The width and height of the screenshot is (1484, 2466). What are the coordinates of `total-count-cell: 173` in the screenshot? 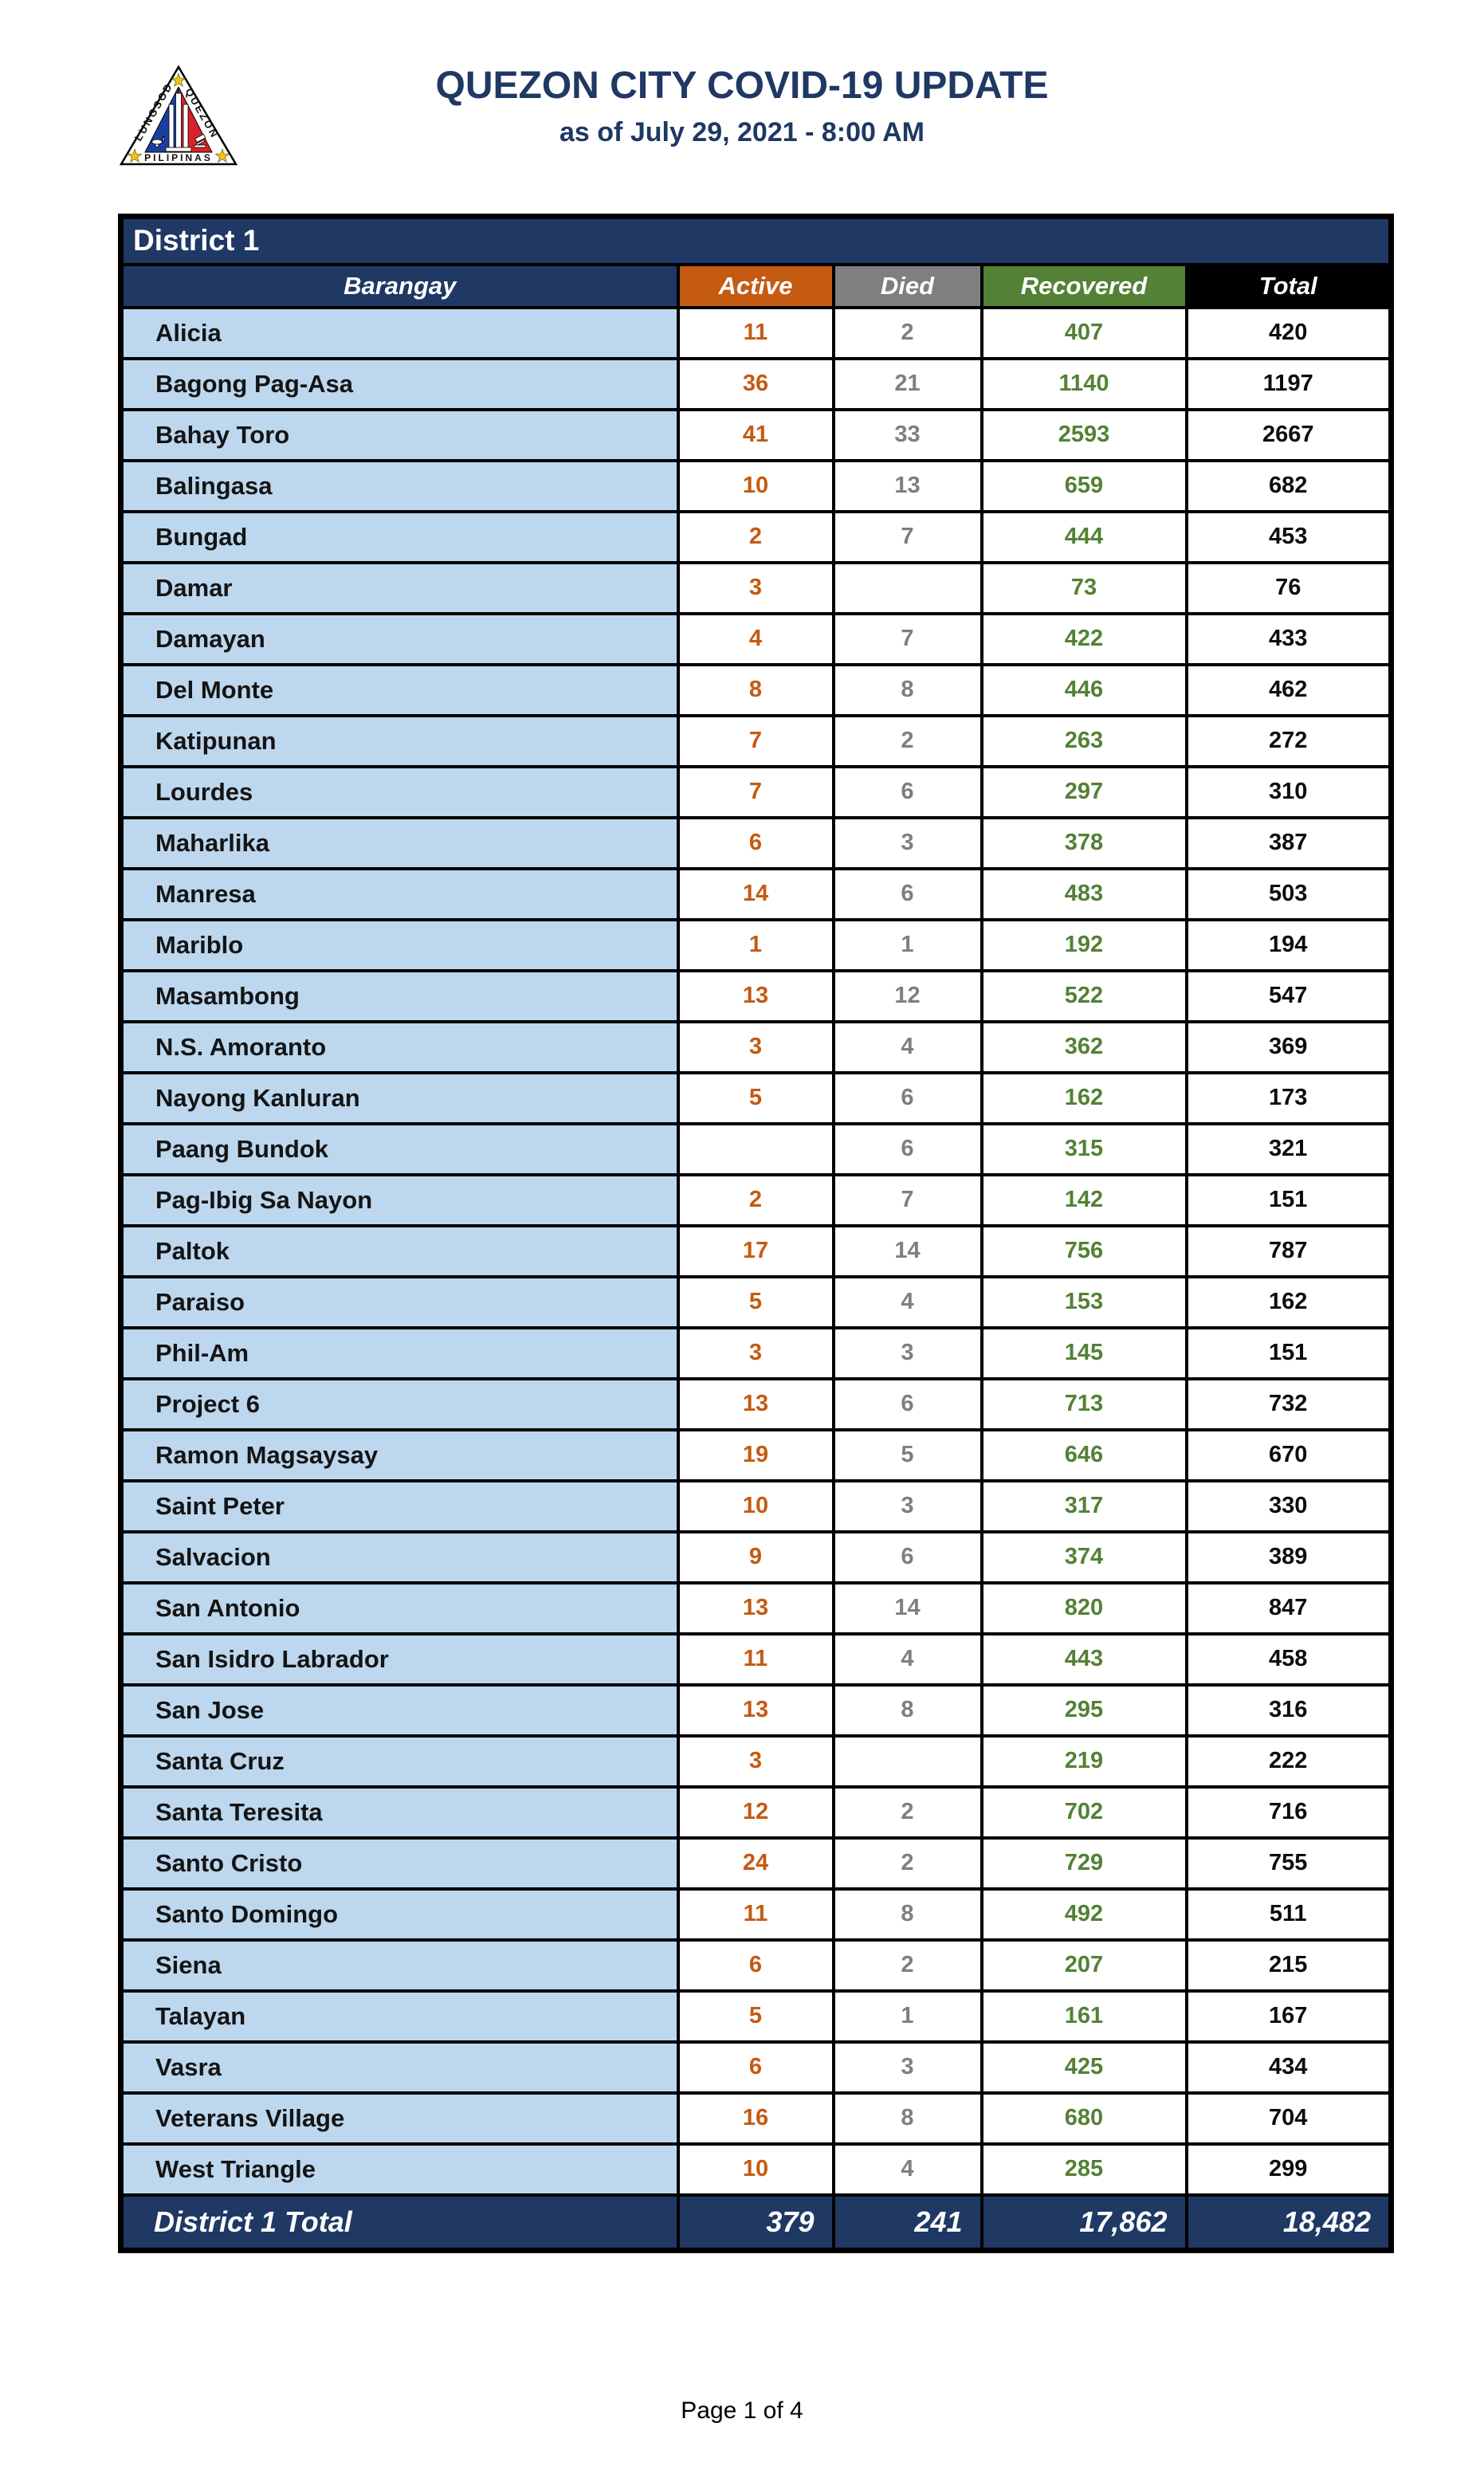 It's located at (1288, 1098).